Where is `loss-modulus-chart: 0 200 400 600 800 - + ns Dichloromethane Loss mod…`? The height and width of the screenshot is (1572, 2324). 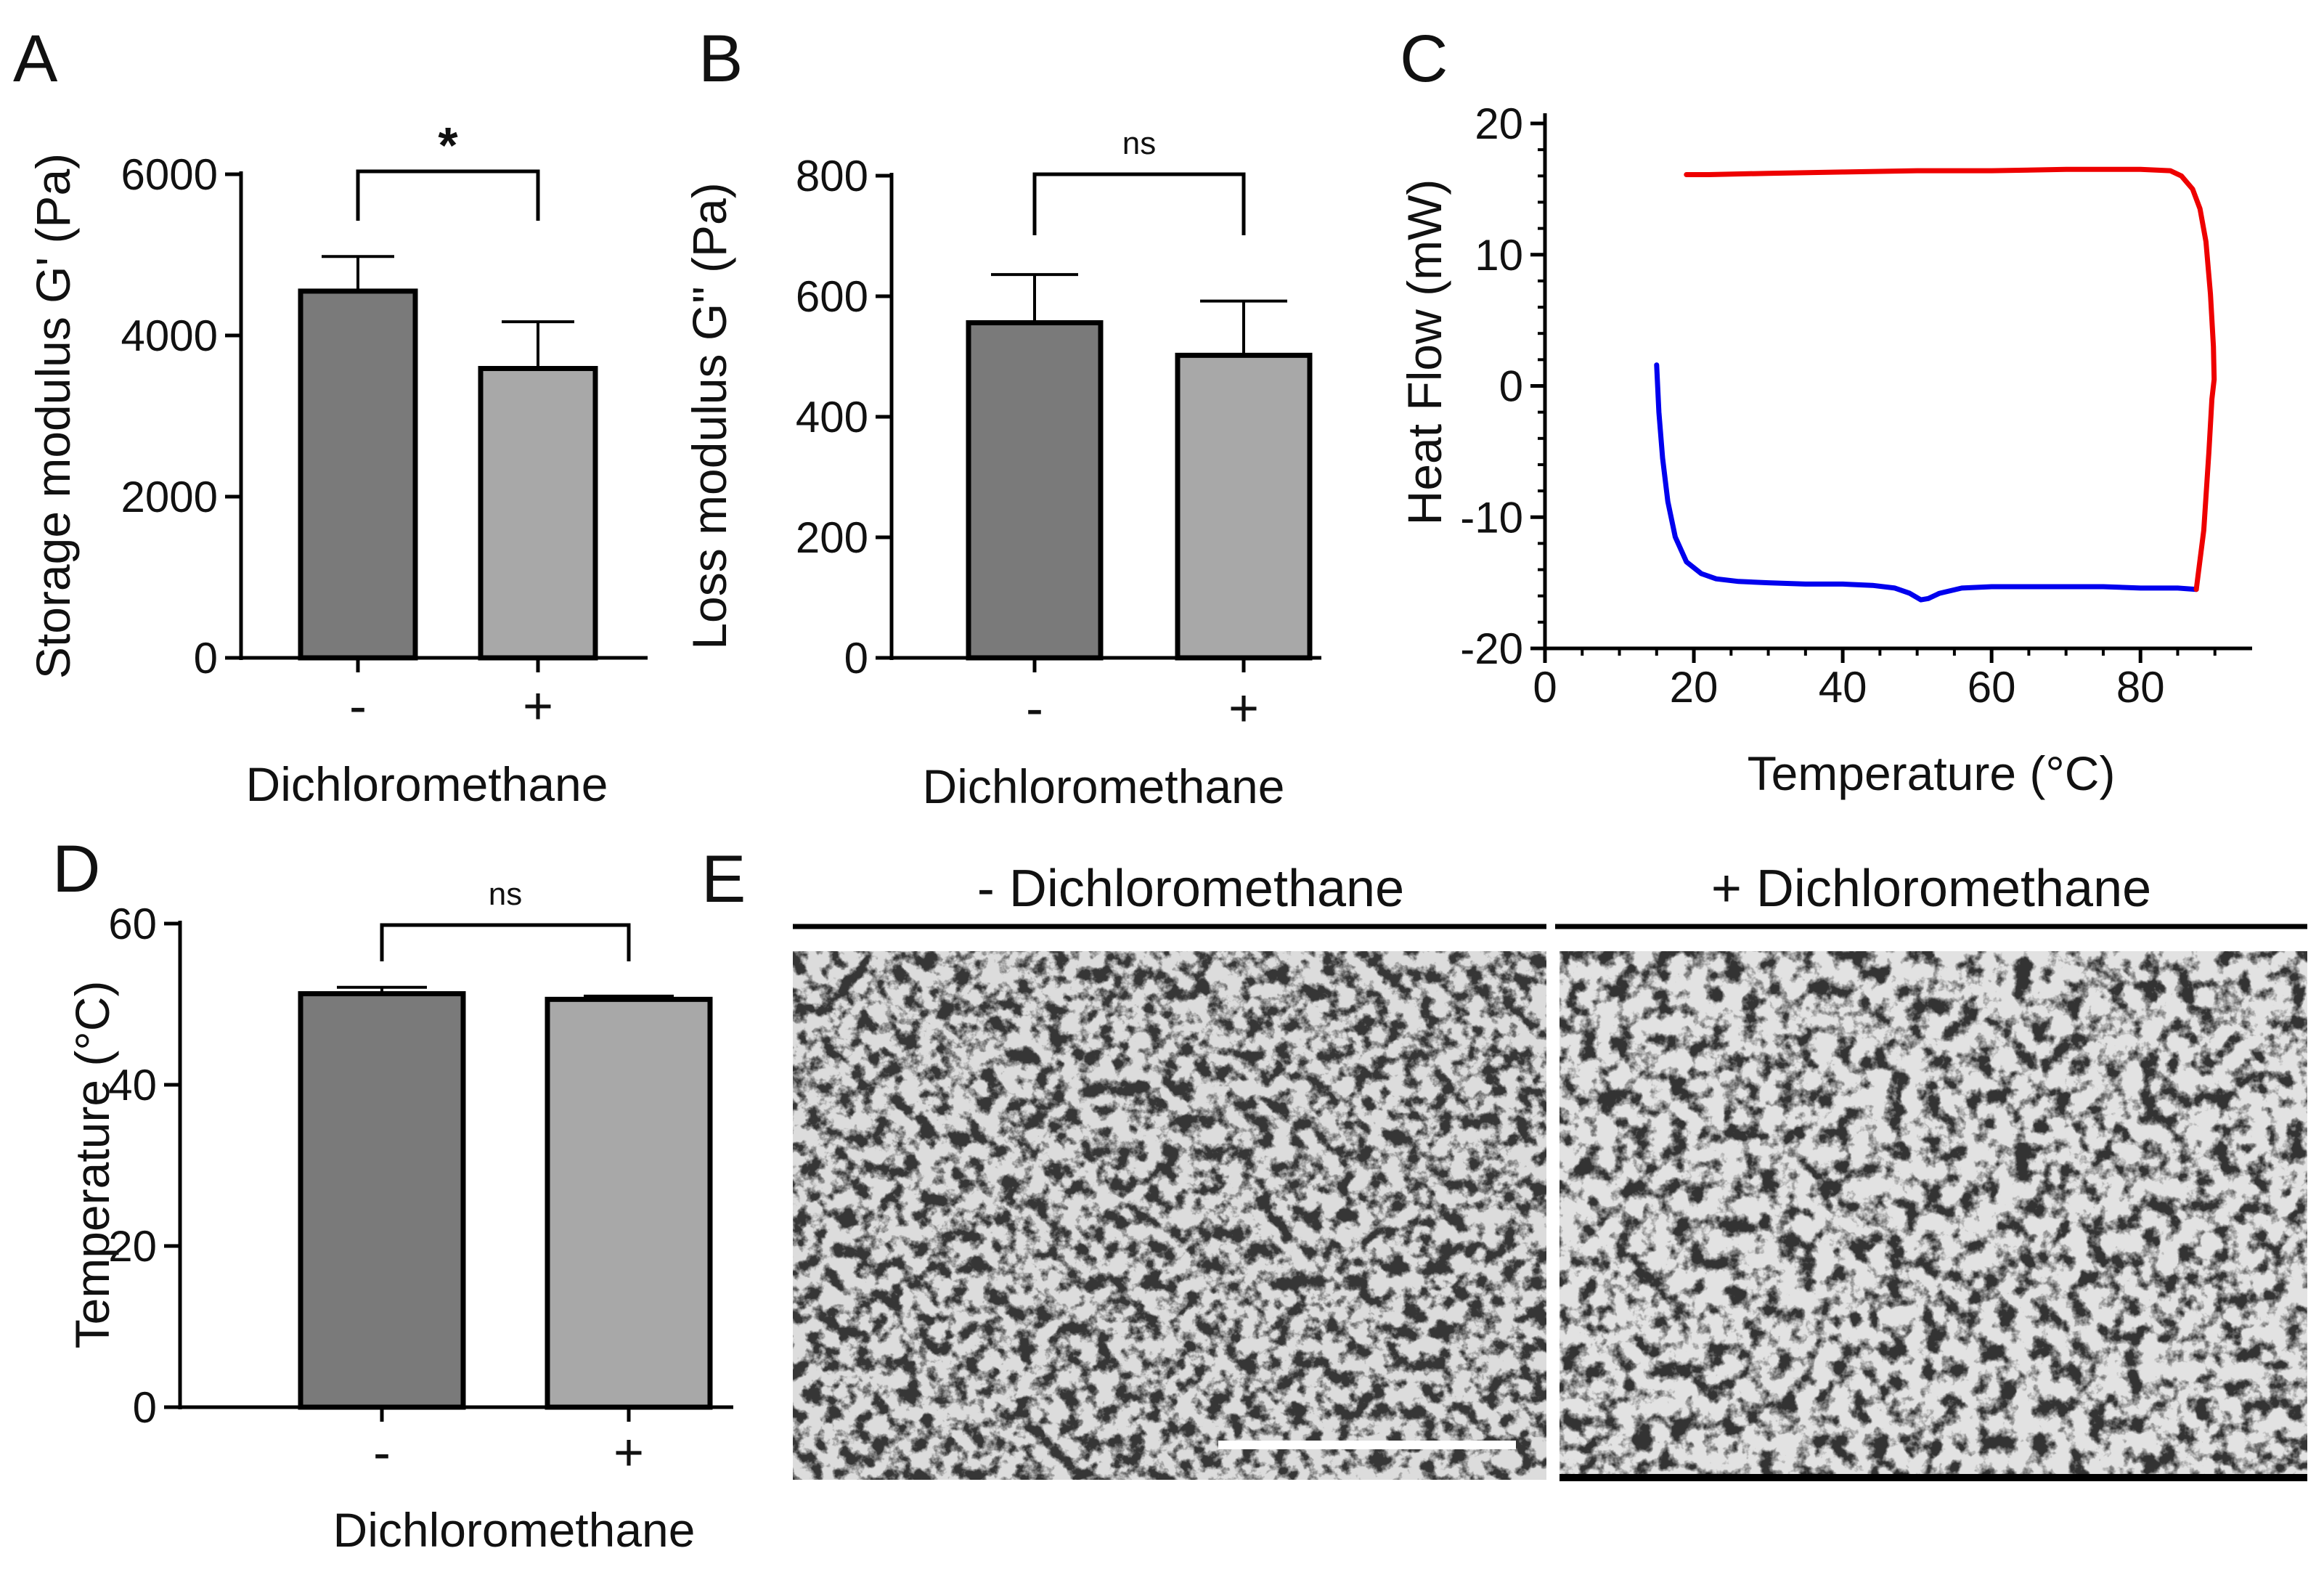 loss-modulus-chart: 0 200 400 600 800 - + ns Dichloromethane Loss mod… is located at coordinates (1001, 469).